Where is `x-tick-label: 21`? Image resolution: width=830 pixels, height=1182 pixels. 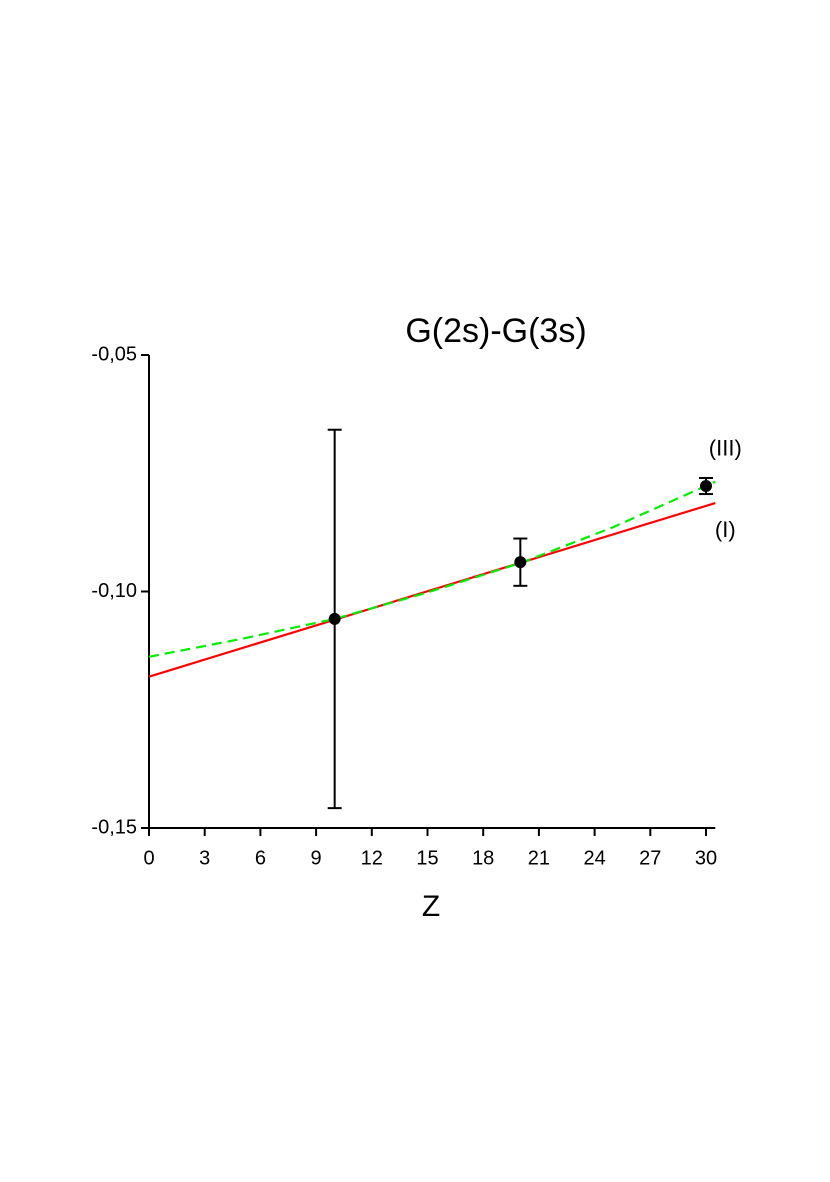
x-tick-label: 21 is located at coordinates (539, 858).